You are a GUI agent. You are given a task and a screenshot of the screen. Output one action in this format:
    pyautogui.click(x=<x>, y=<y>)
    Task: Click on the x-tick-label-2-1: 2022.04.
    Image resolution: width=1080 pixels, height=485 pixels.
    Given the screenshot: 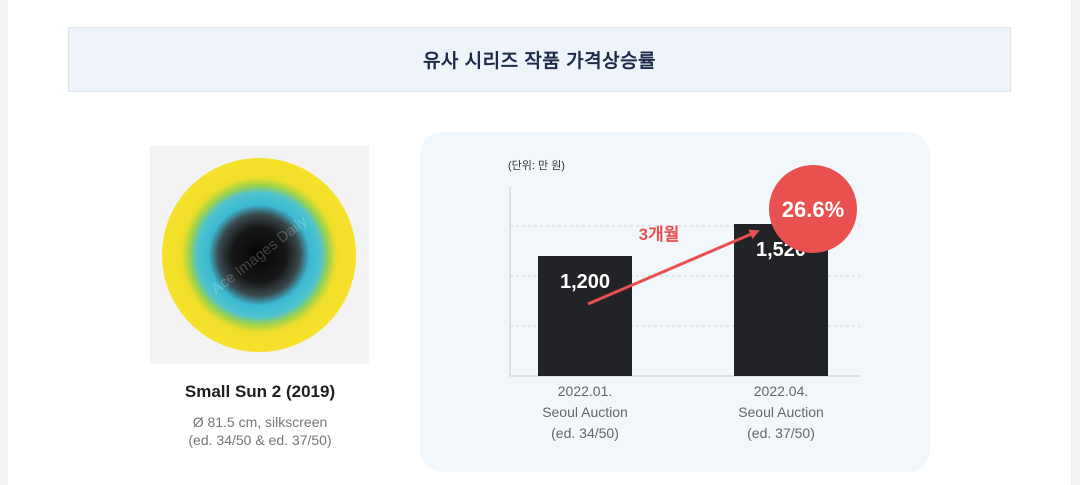 What is the action you would take?
    pyautogui.click(x=781, y=391)
    